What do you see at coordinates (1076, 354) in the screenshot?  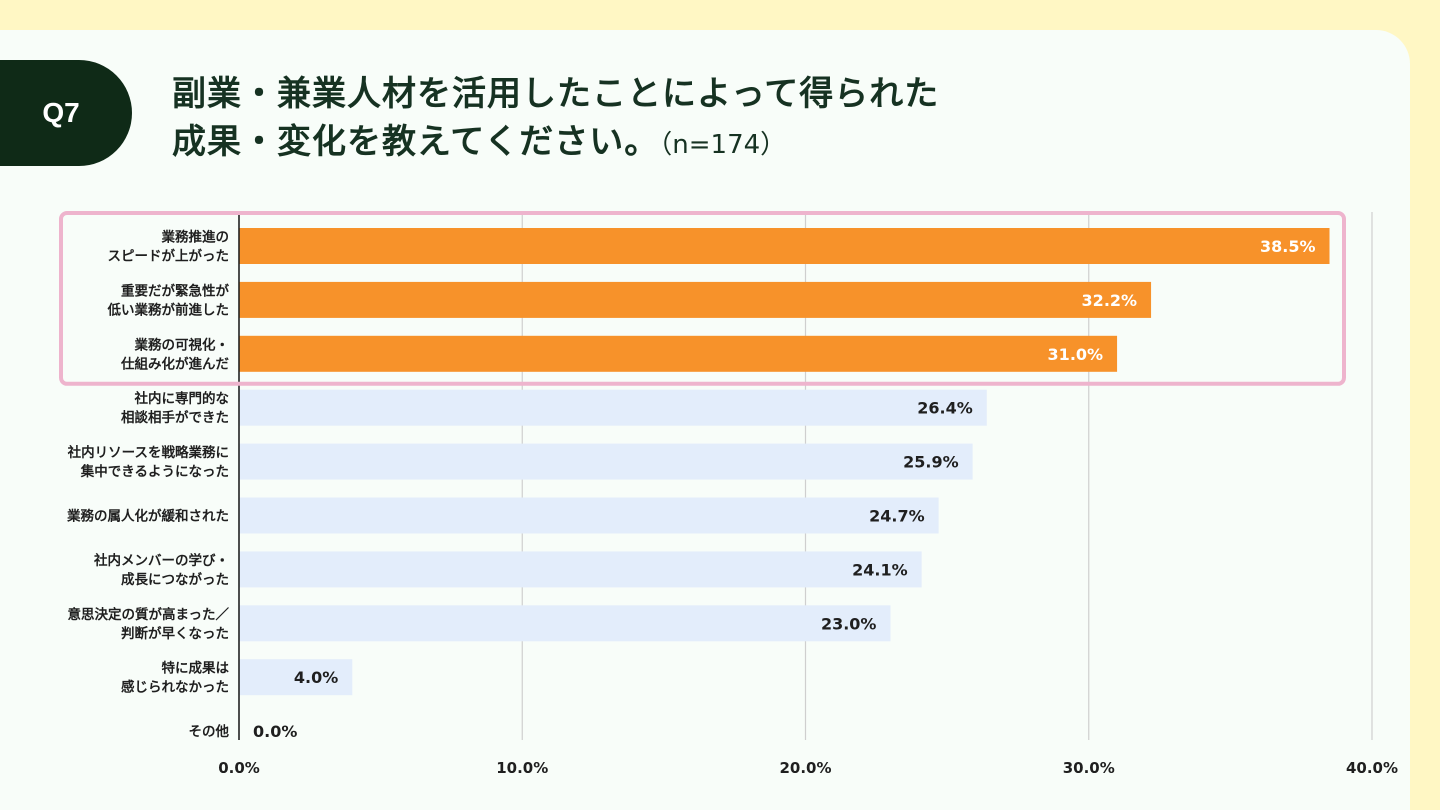 I see `data-label: 31.0%` at bounding box center [1076, 354].